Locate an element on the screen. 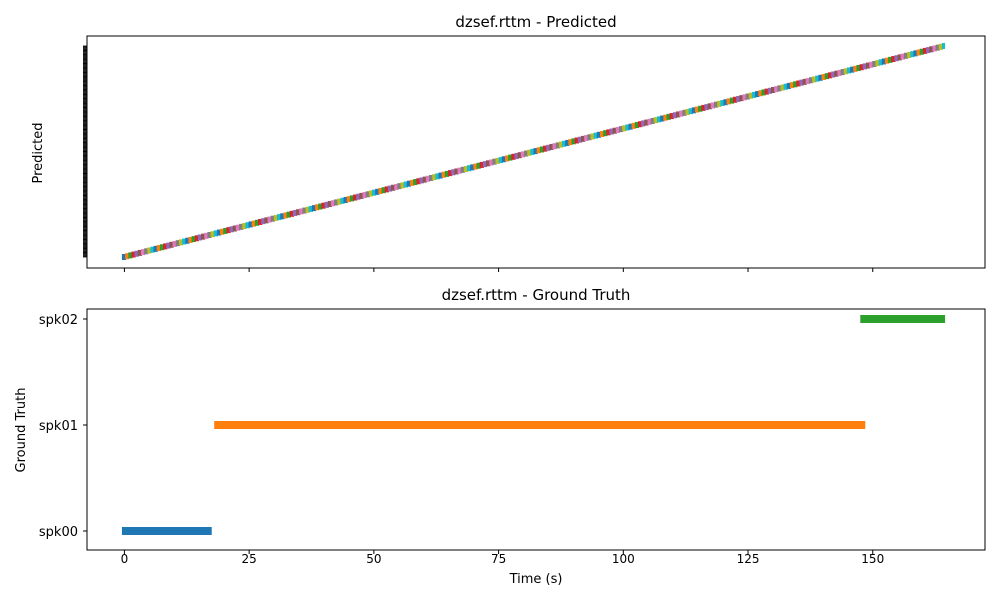  x-tick-label: 0 is located at coordinates (125, 559).